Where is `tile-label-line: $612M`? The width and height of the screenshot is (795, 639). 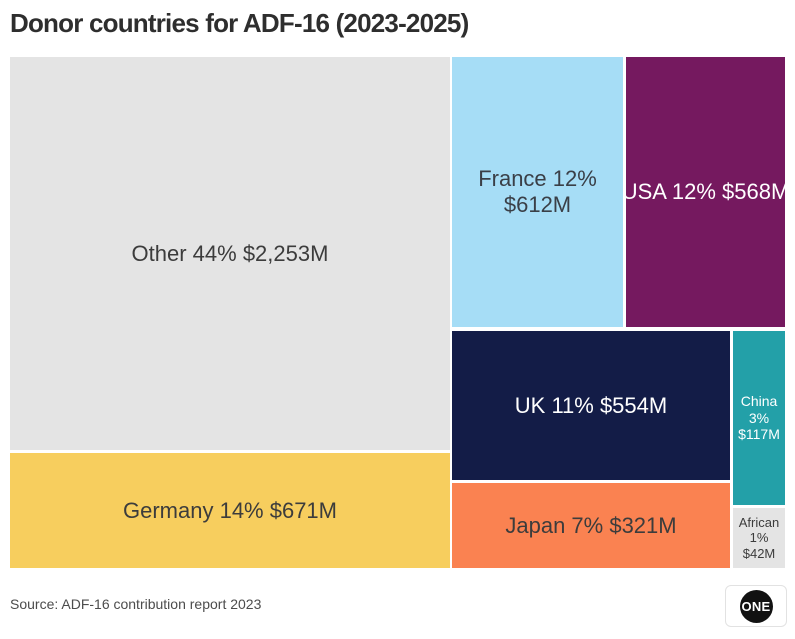
tile-label-line: $612M is located at coordinates (537, 204).